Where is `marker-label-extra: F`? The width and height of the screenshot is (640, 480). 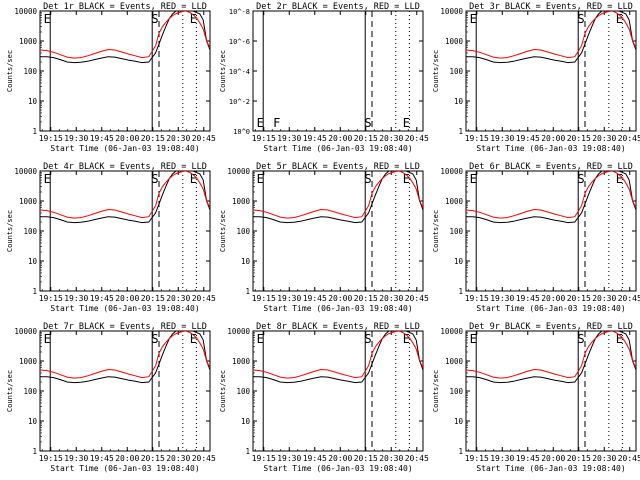 marker-label-extra: F is located at coordinates (276, 123).